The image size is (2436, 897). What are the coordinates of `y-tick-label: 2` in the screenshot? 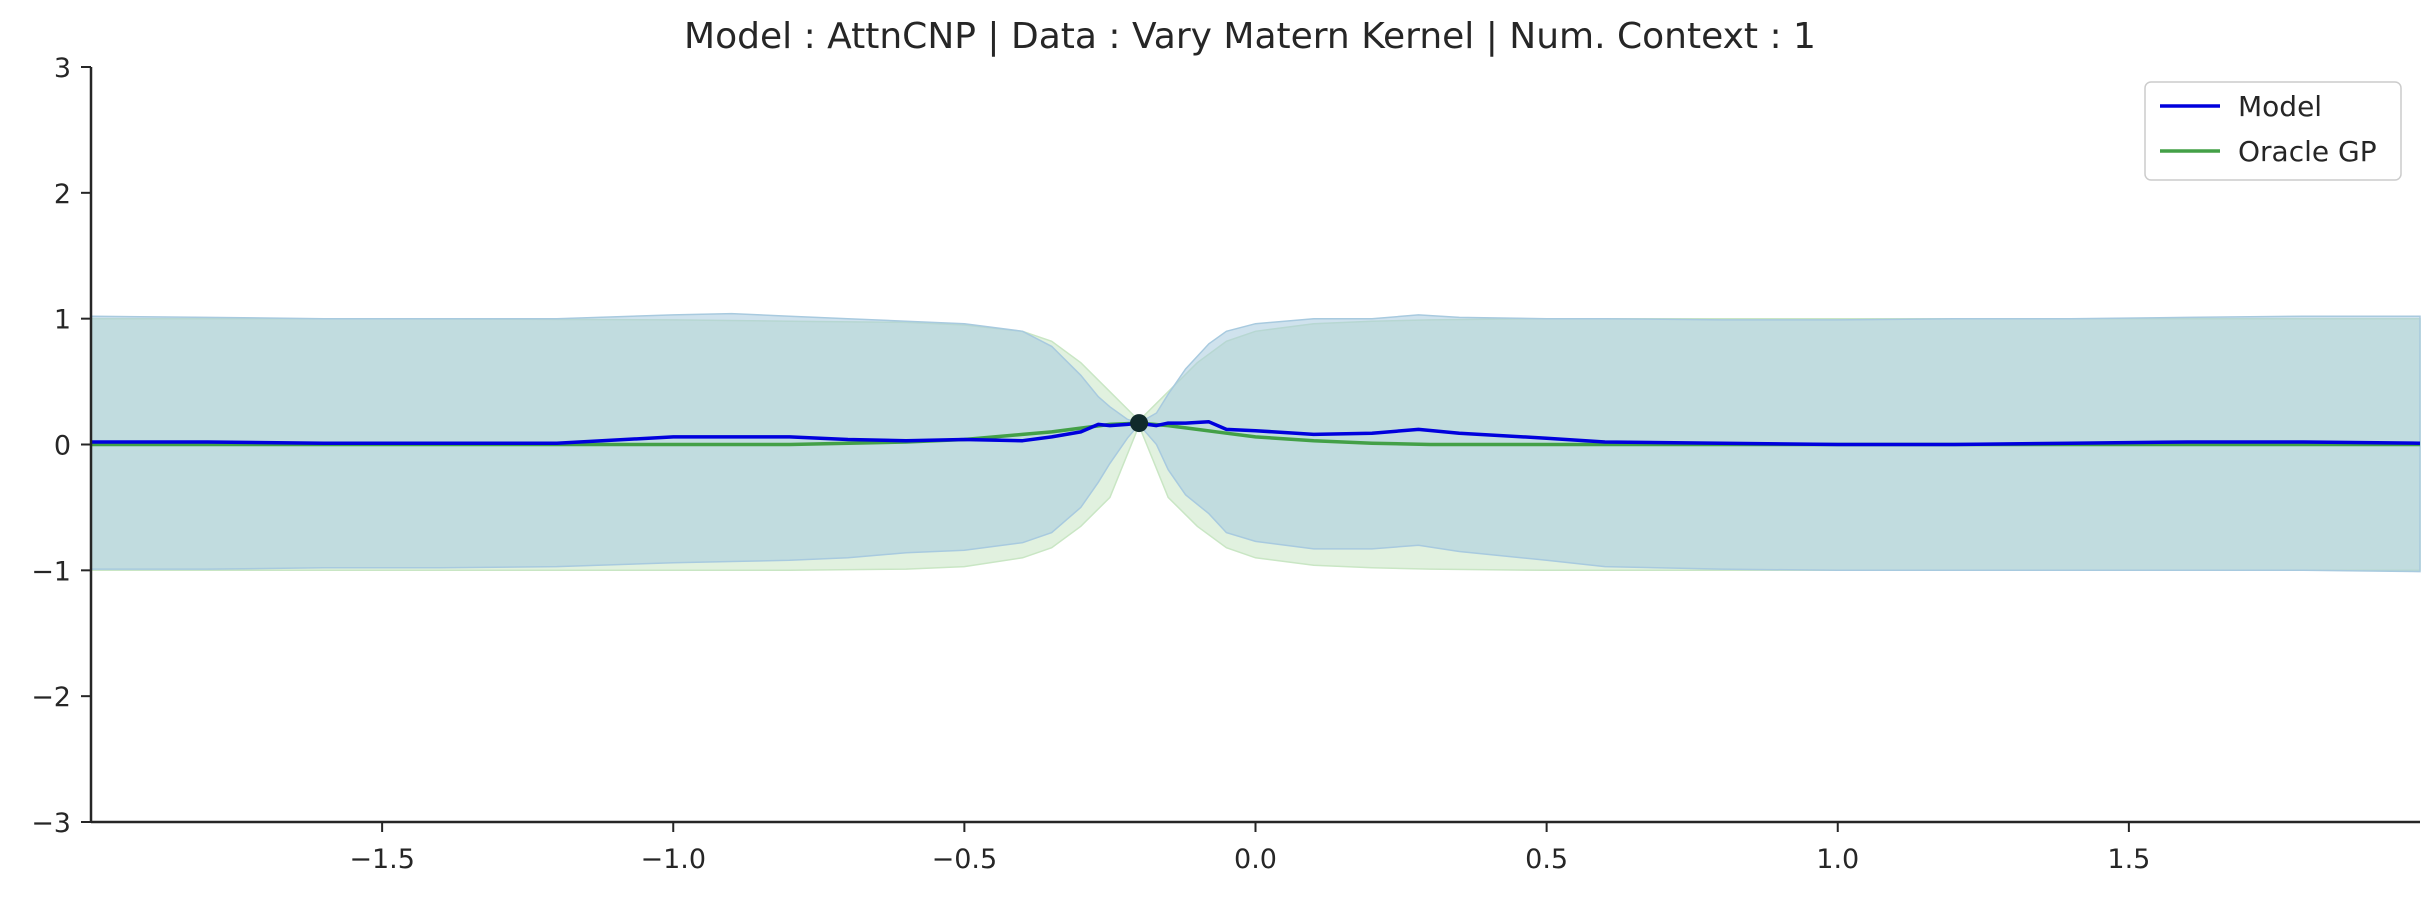 It's located at (62, 194).